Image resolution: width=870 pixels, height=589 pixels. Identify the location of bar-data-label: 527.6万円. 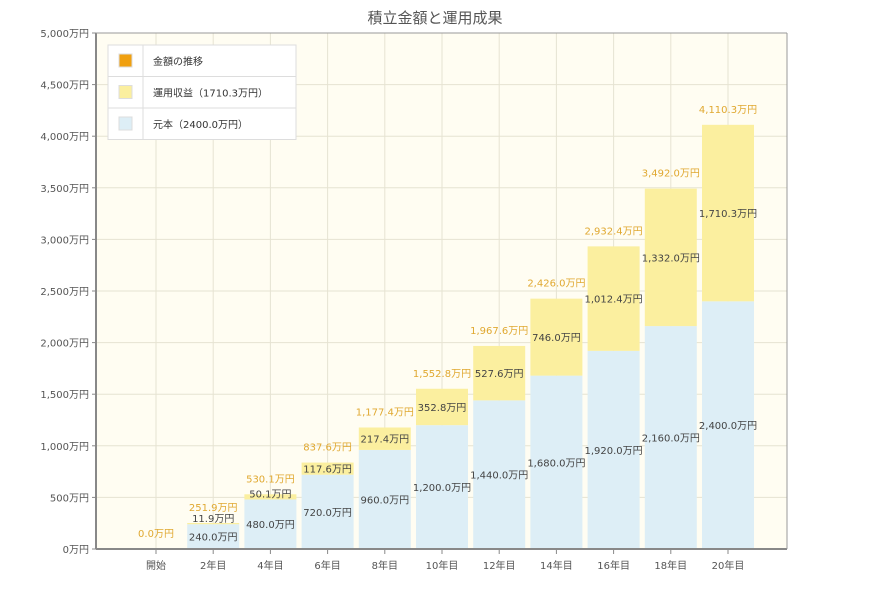
(499, 374).